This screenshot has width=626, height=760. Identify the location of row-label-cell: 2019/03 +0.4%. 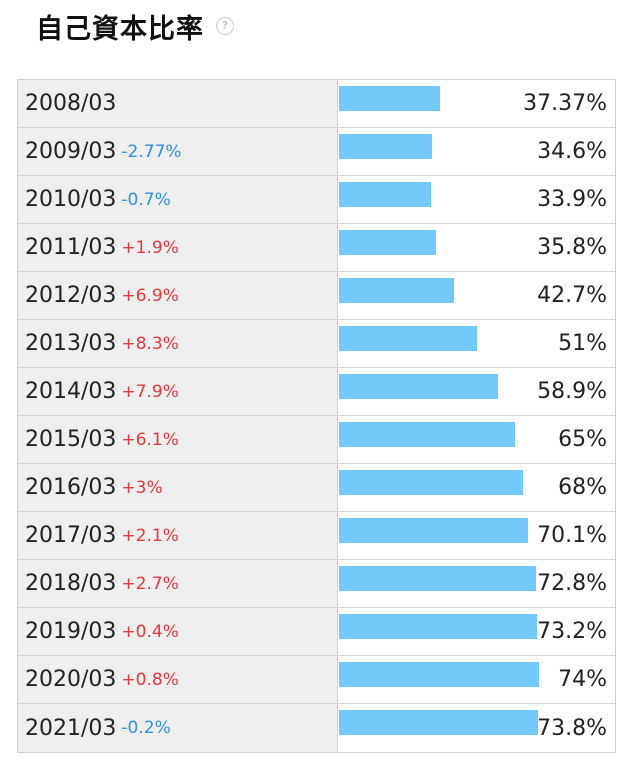
(178, 631).